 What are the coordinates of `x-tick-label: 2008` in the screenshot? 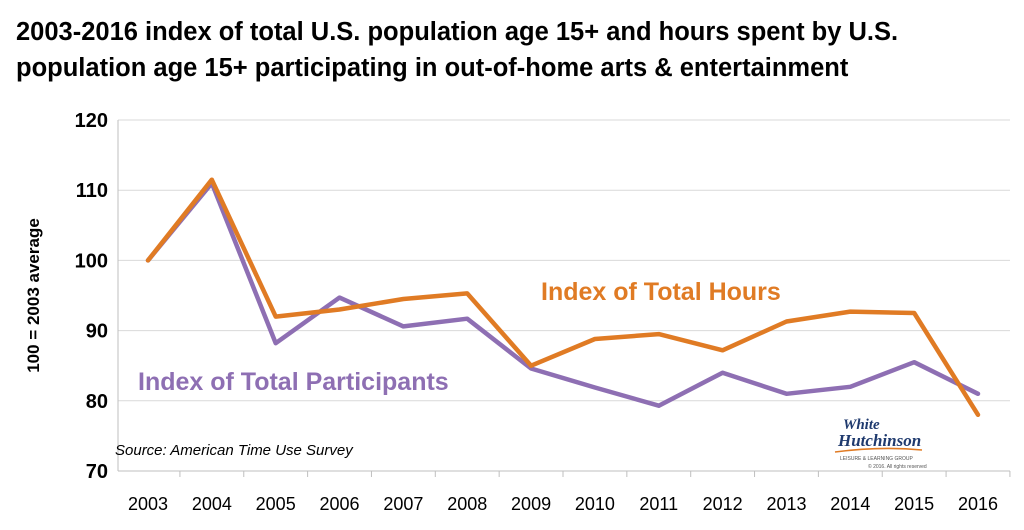 It's located at (467, 504).